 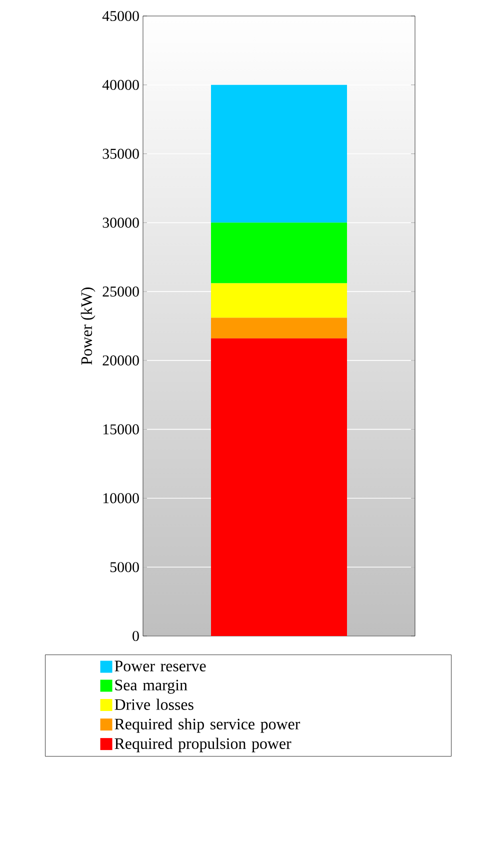 I want to click on legend-label: Required propulsion power, so click(x=203, y=745).